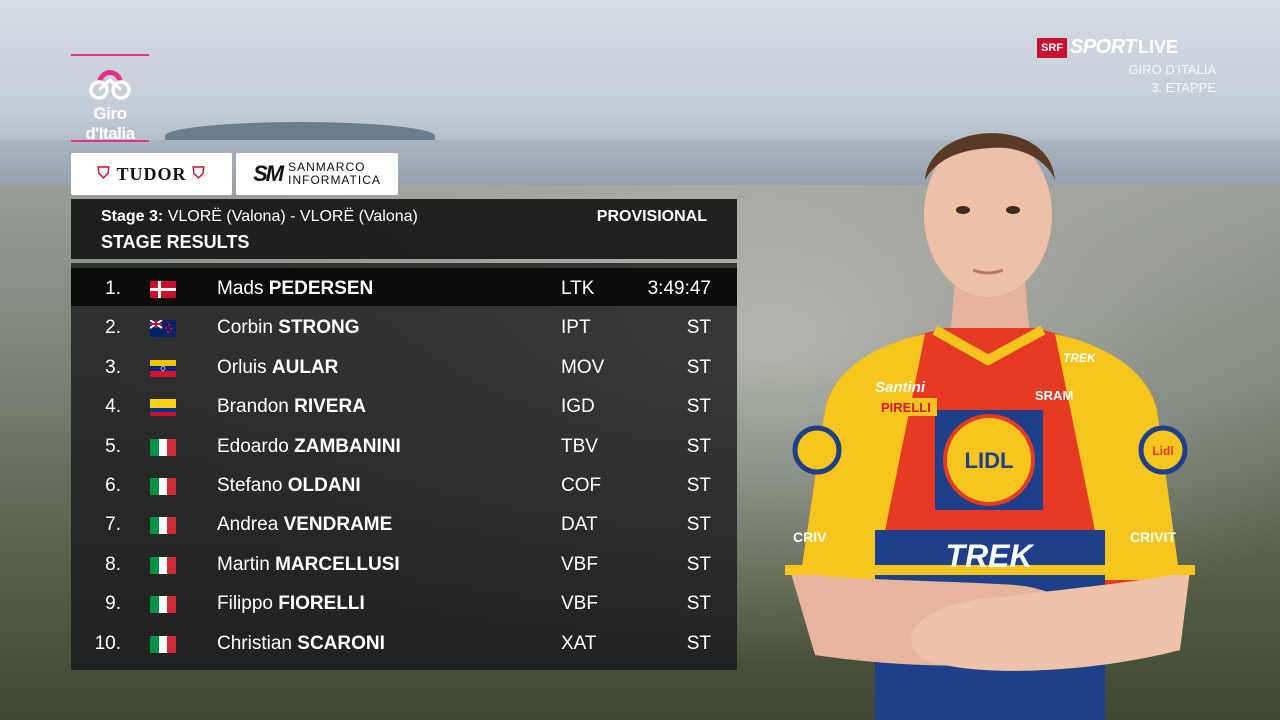  Describe the element at coordinates (988, 215) in the screenshot. I see `rider-head` at that location.